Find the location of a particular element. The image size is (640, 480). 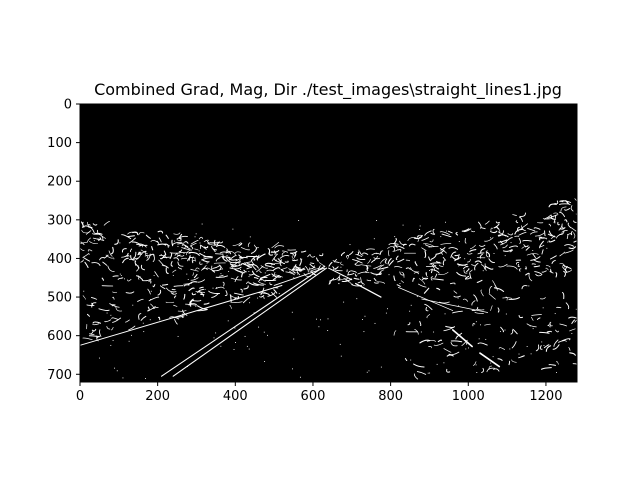

road-edge-line is located at coordinates (425, 299).